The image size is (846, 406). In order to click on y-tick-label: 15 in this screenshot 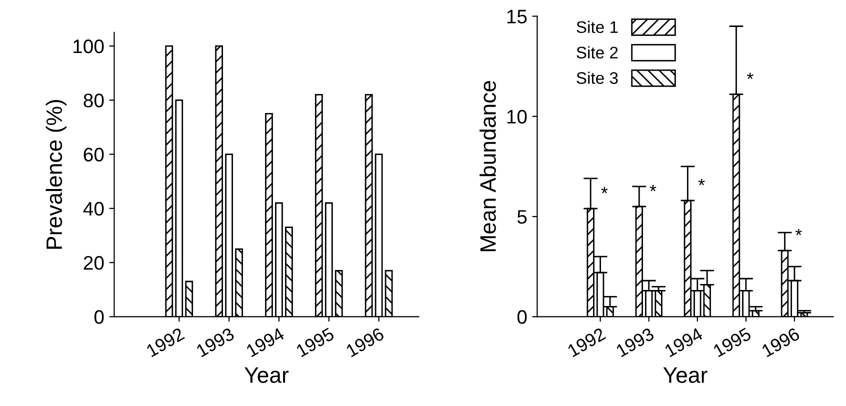, I will do `click(517, 17)`.